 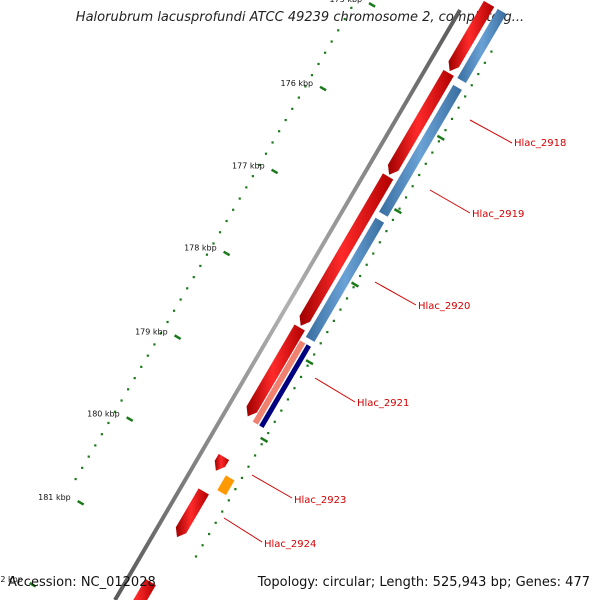 I want to click on feature-salmon, so click(x=279, y=382).